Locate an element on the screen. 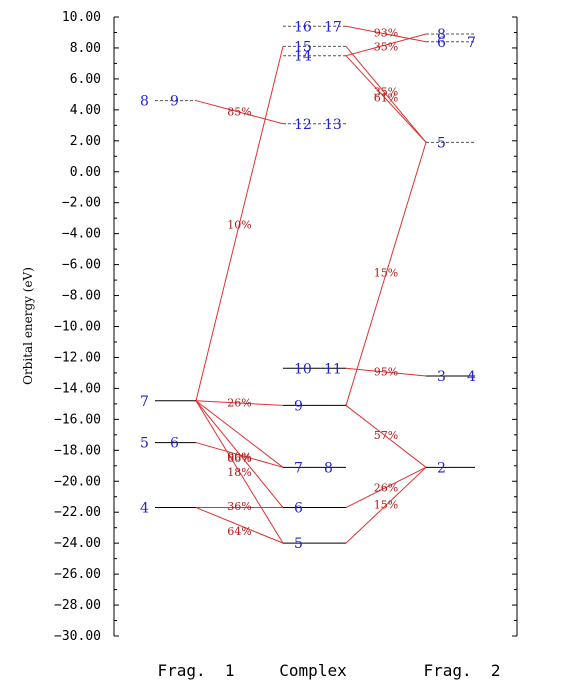  tick-label: −18.00 is located at coordinates (77, 450).